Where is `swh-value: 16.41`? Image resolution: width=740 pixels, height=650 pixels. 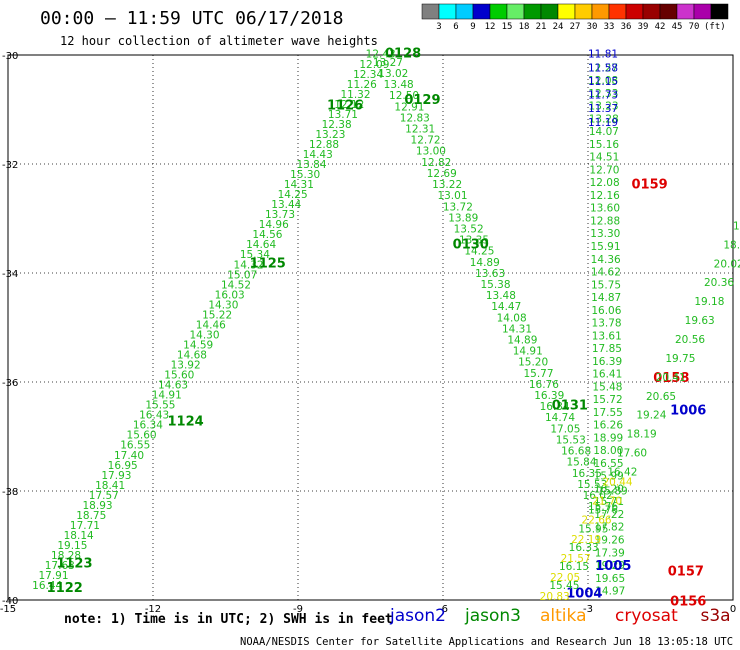
swh-value: 16.41 is located at coordinates (607, 375).